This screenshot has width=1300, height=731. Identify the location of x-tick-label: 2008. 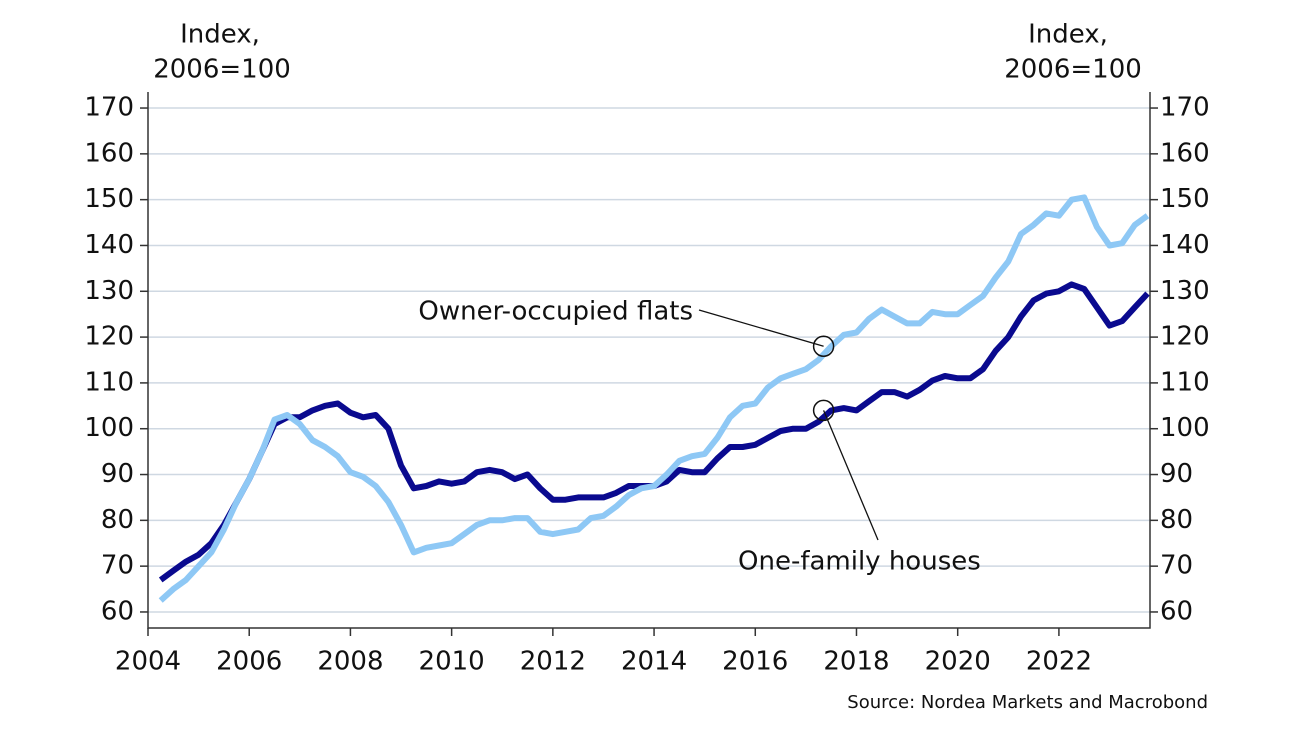
(350, 662).